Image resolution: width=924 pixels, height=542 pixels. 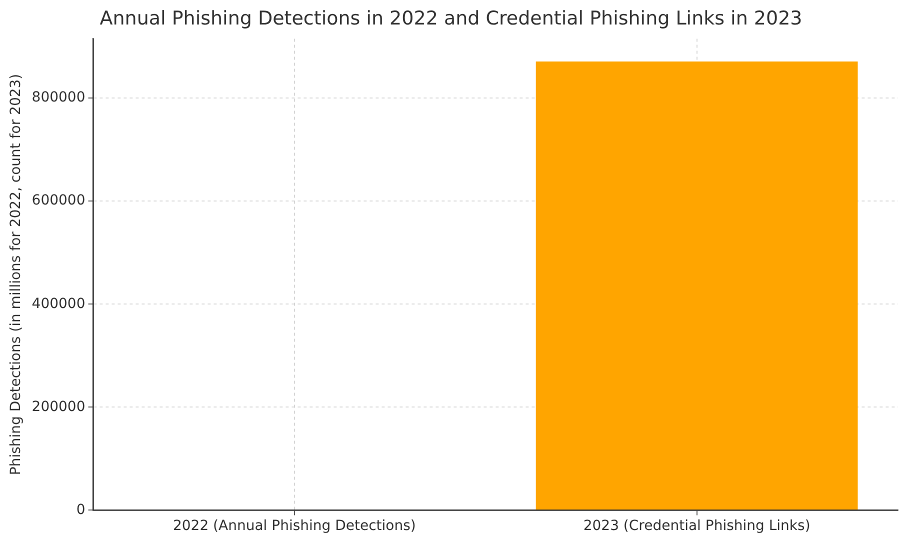 What do you see at coordinates (16, 275) in the screenshot?
I see `y-axis-title: Phishing Detections (in millions for 2022, count for 2023)` at bounding box center [16, 275].